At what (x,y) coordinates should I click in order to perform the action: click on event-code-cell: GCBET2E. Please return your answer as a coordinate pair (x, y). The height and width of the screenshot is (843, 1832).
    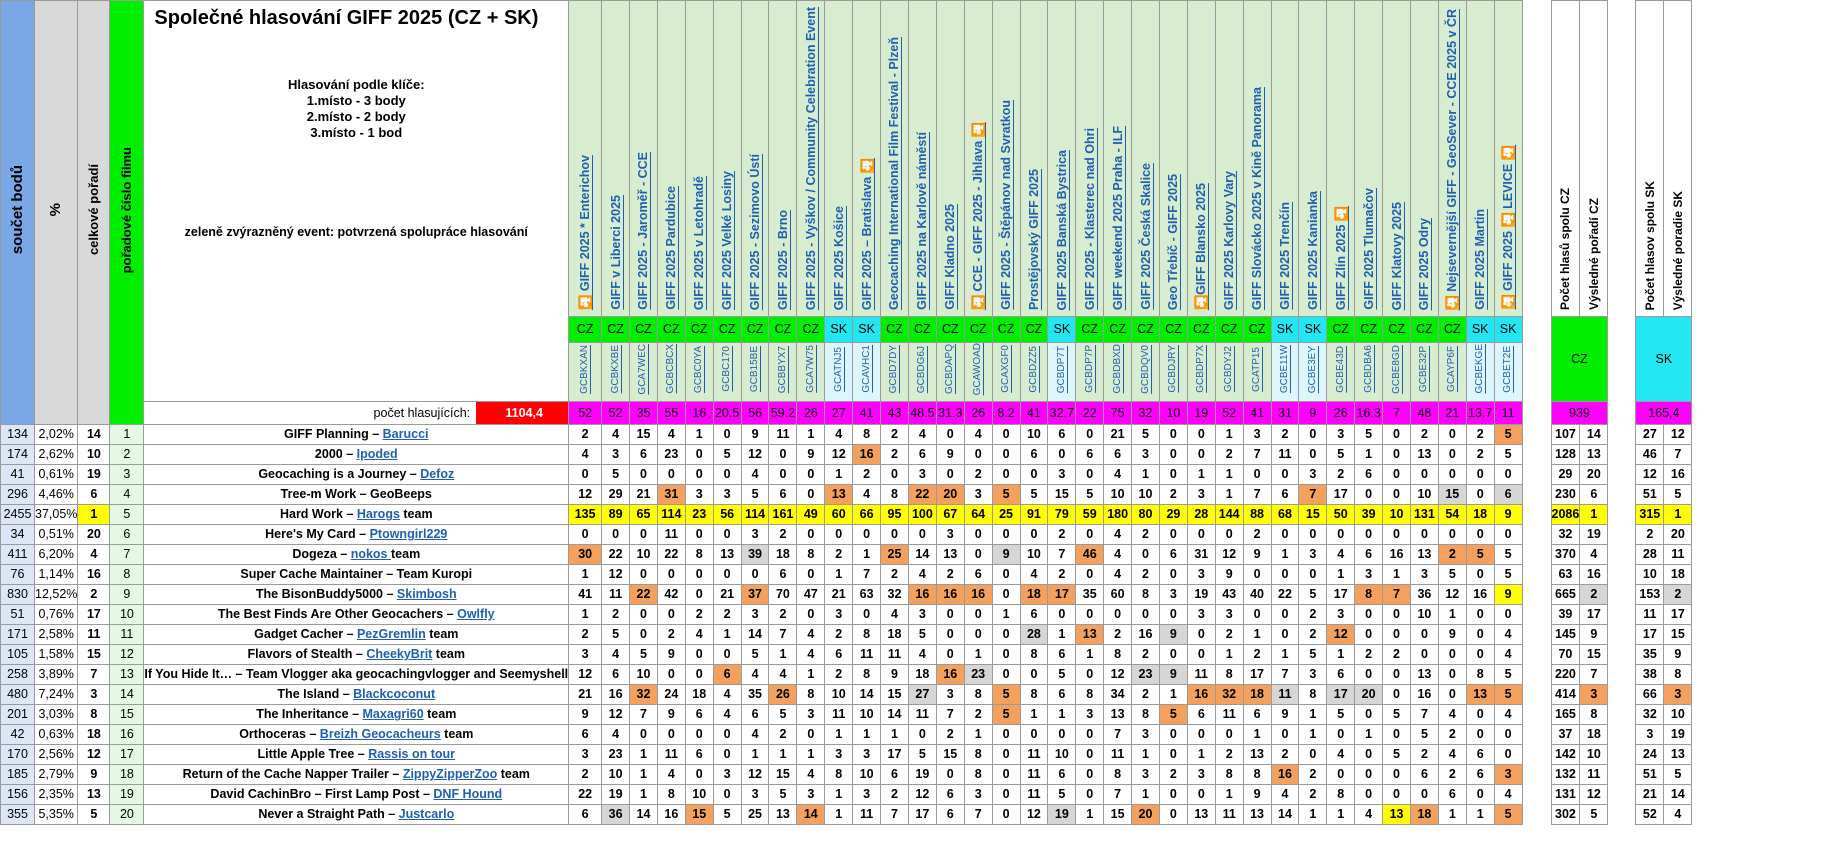
    Looking at the image, I should click on (1508, 372).